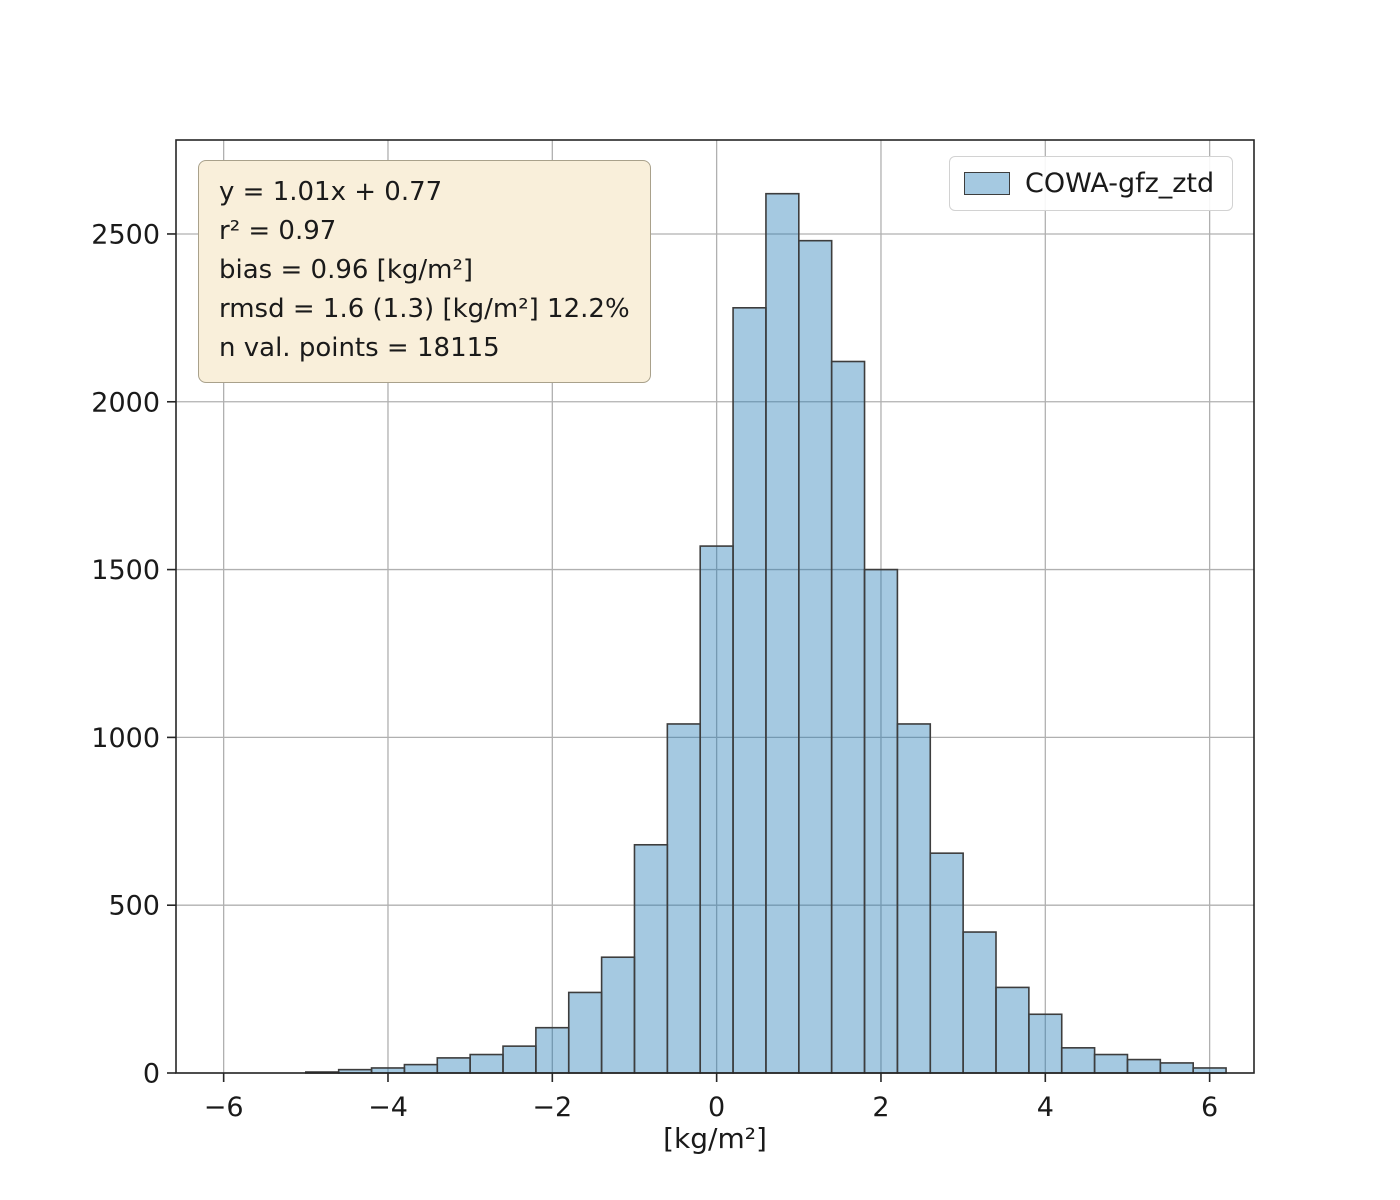 This screenshot has width=1400, height=1200. I want to click on annotation-line: rmsd = 1.6 (1.3) [kg/m²] 12.2%, so click(424, 309).